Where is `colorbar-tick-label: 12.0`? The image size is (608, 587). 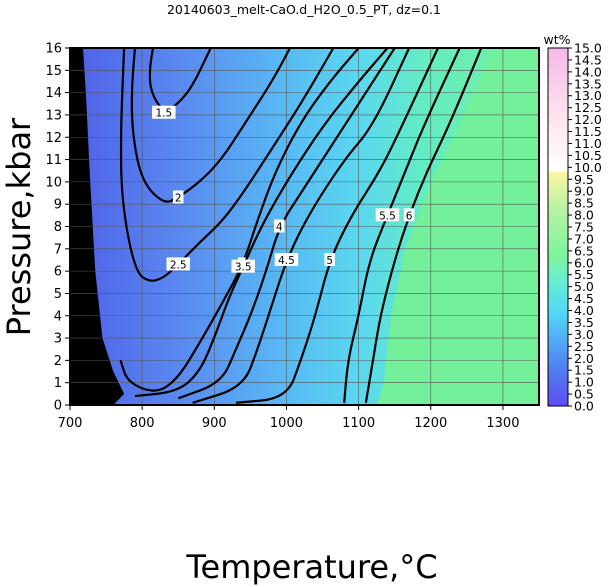
colorbar-tick-label: 12.0 is located at coordinates (588, 119).